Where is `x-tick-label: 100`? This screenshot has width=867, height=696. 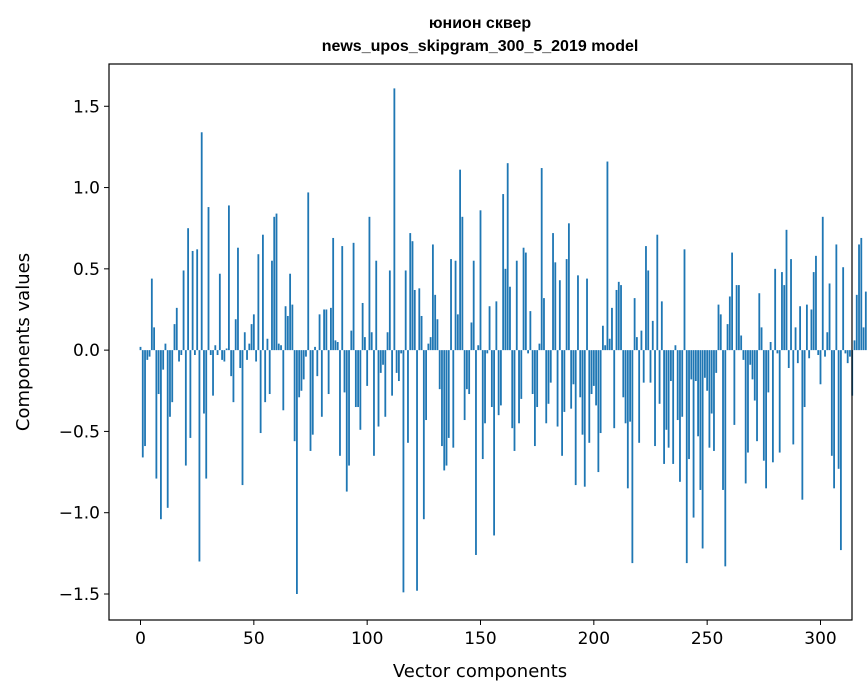
x-tick-label: 100 is located at coordinates (367, 639).